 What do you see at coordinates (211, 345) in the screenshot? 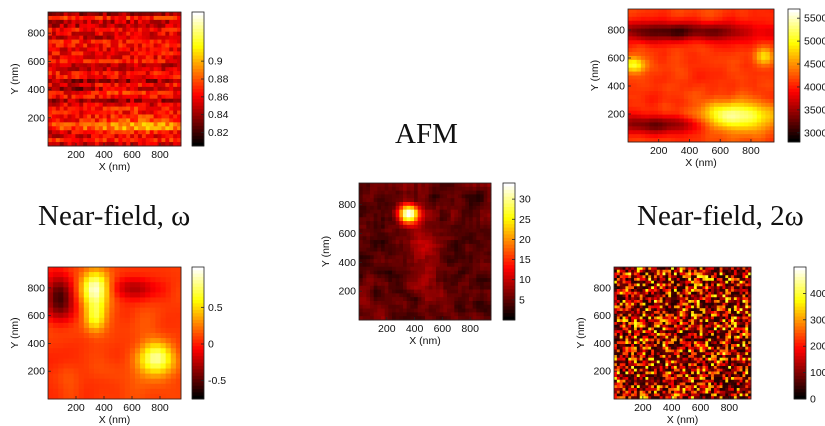
I see `colorbar-tick-label: 0` at bounding box center [211, 345].